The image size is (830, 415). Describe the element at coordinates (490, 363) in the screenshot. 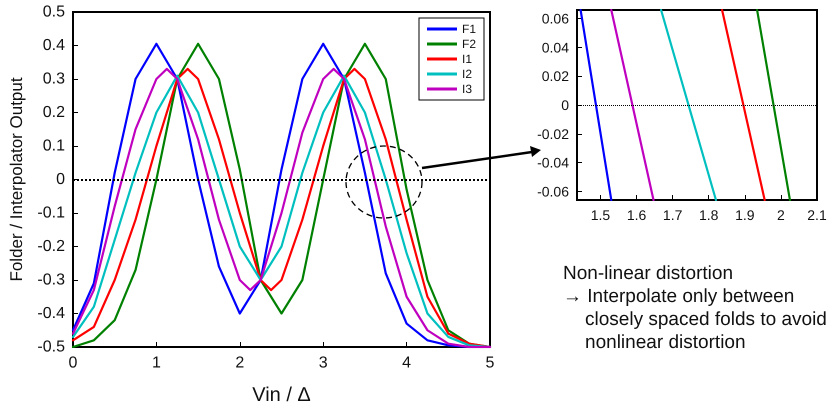

I see `x-tick-label: 5` at that location.